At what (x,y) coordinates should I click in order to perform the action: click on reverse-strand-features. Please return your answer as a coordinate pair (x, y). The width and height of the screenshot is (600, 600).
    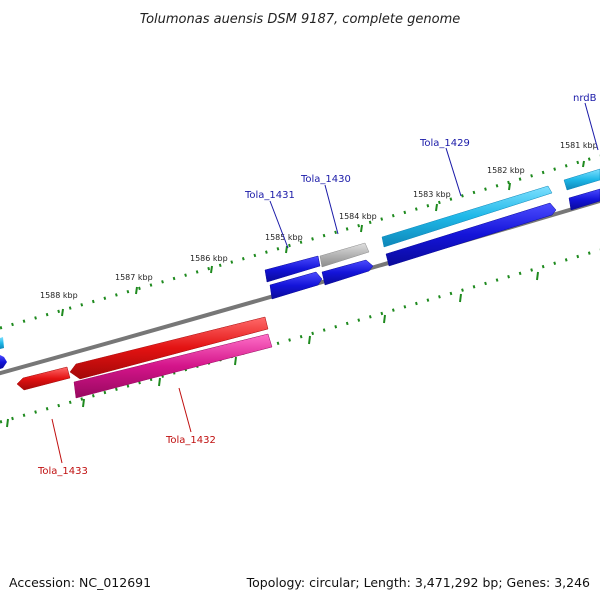
    Looking at the image, I should click on (144, 357).